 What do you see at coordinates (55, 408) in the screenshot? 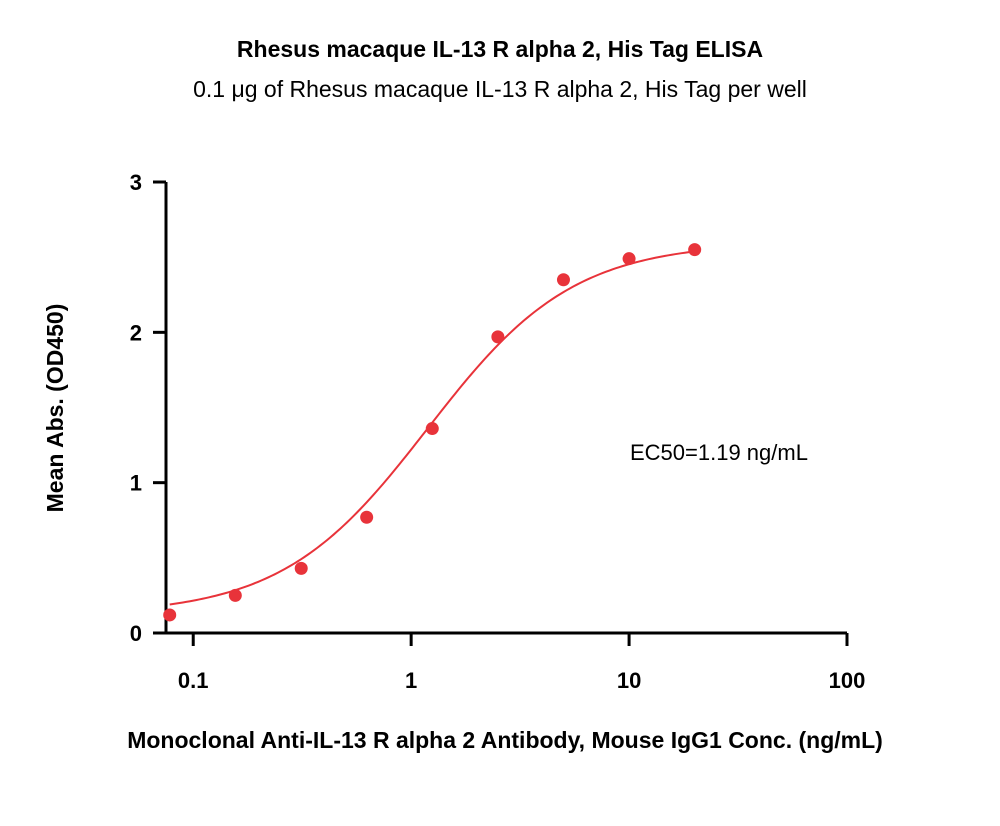
I see `y-axis-title: Mean Abs. (OD450)` at bounding box center [55, 408].